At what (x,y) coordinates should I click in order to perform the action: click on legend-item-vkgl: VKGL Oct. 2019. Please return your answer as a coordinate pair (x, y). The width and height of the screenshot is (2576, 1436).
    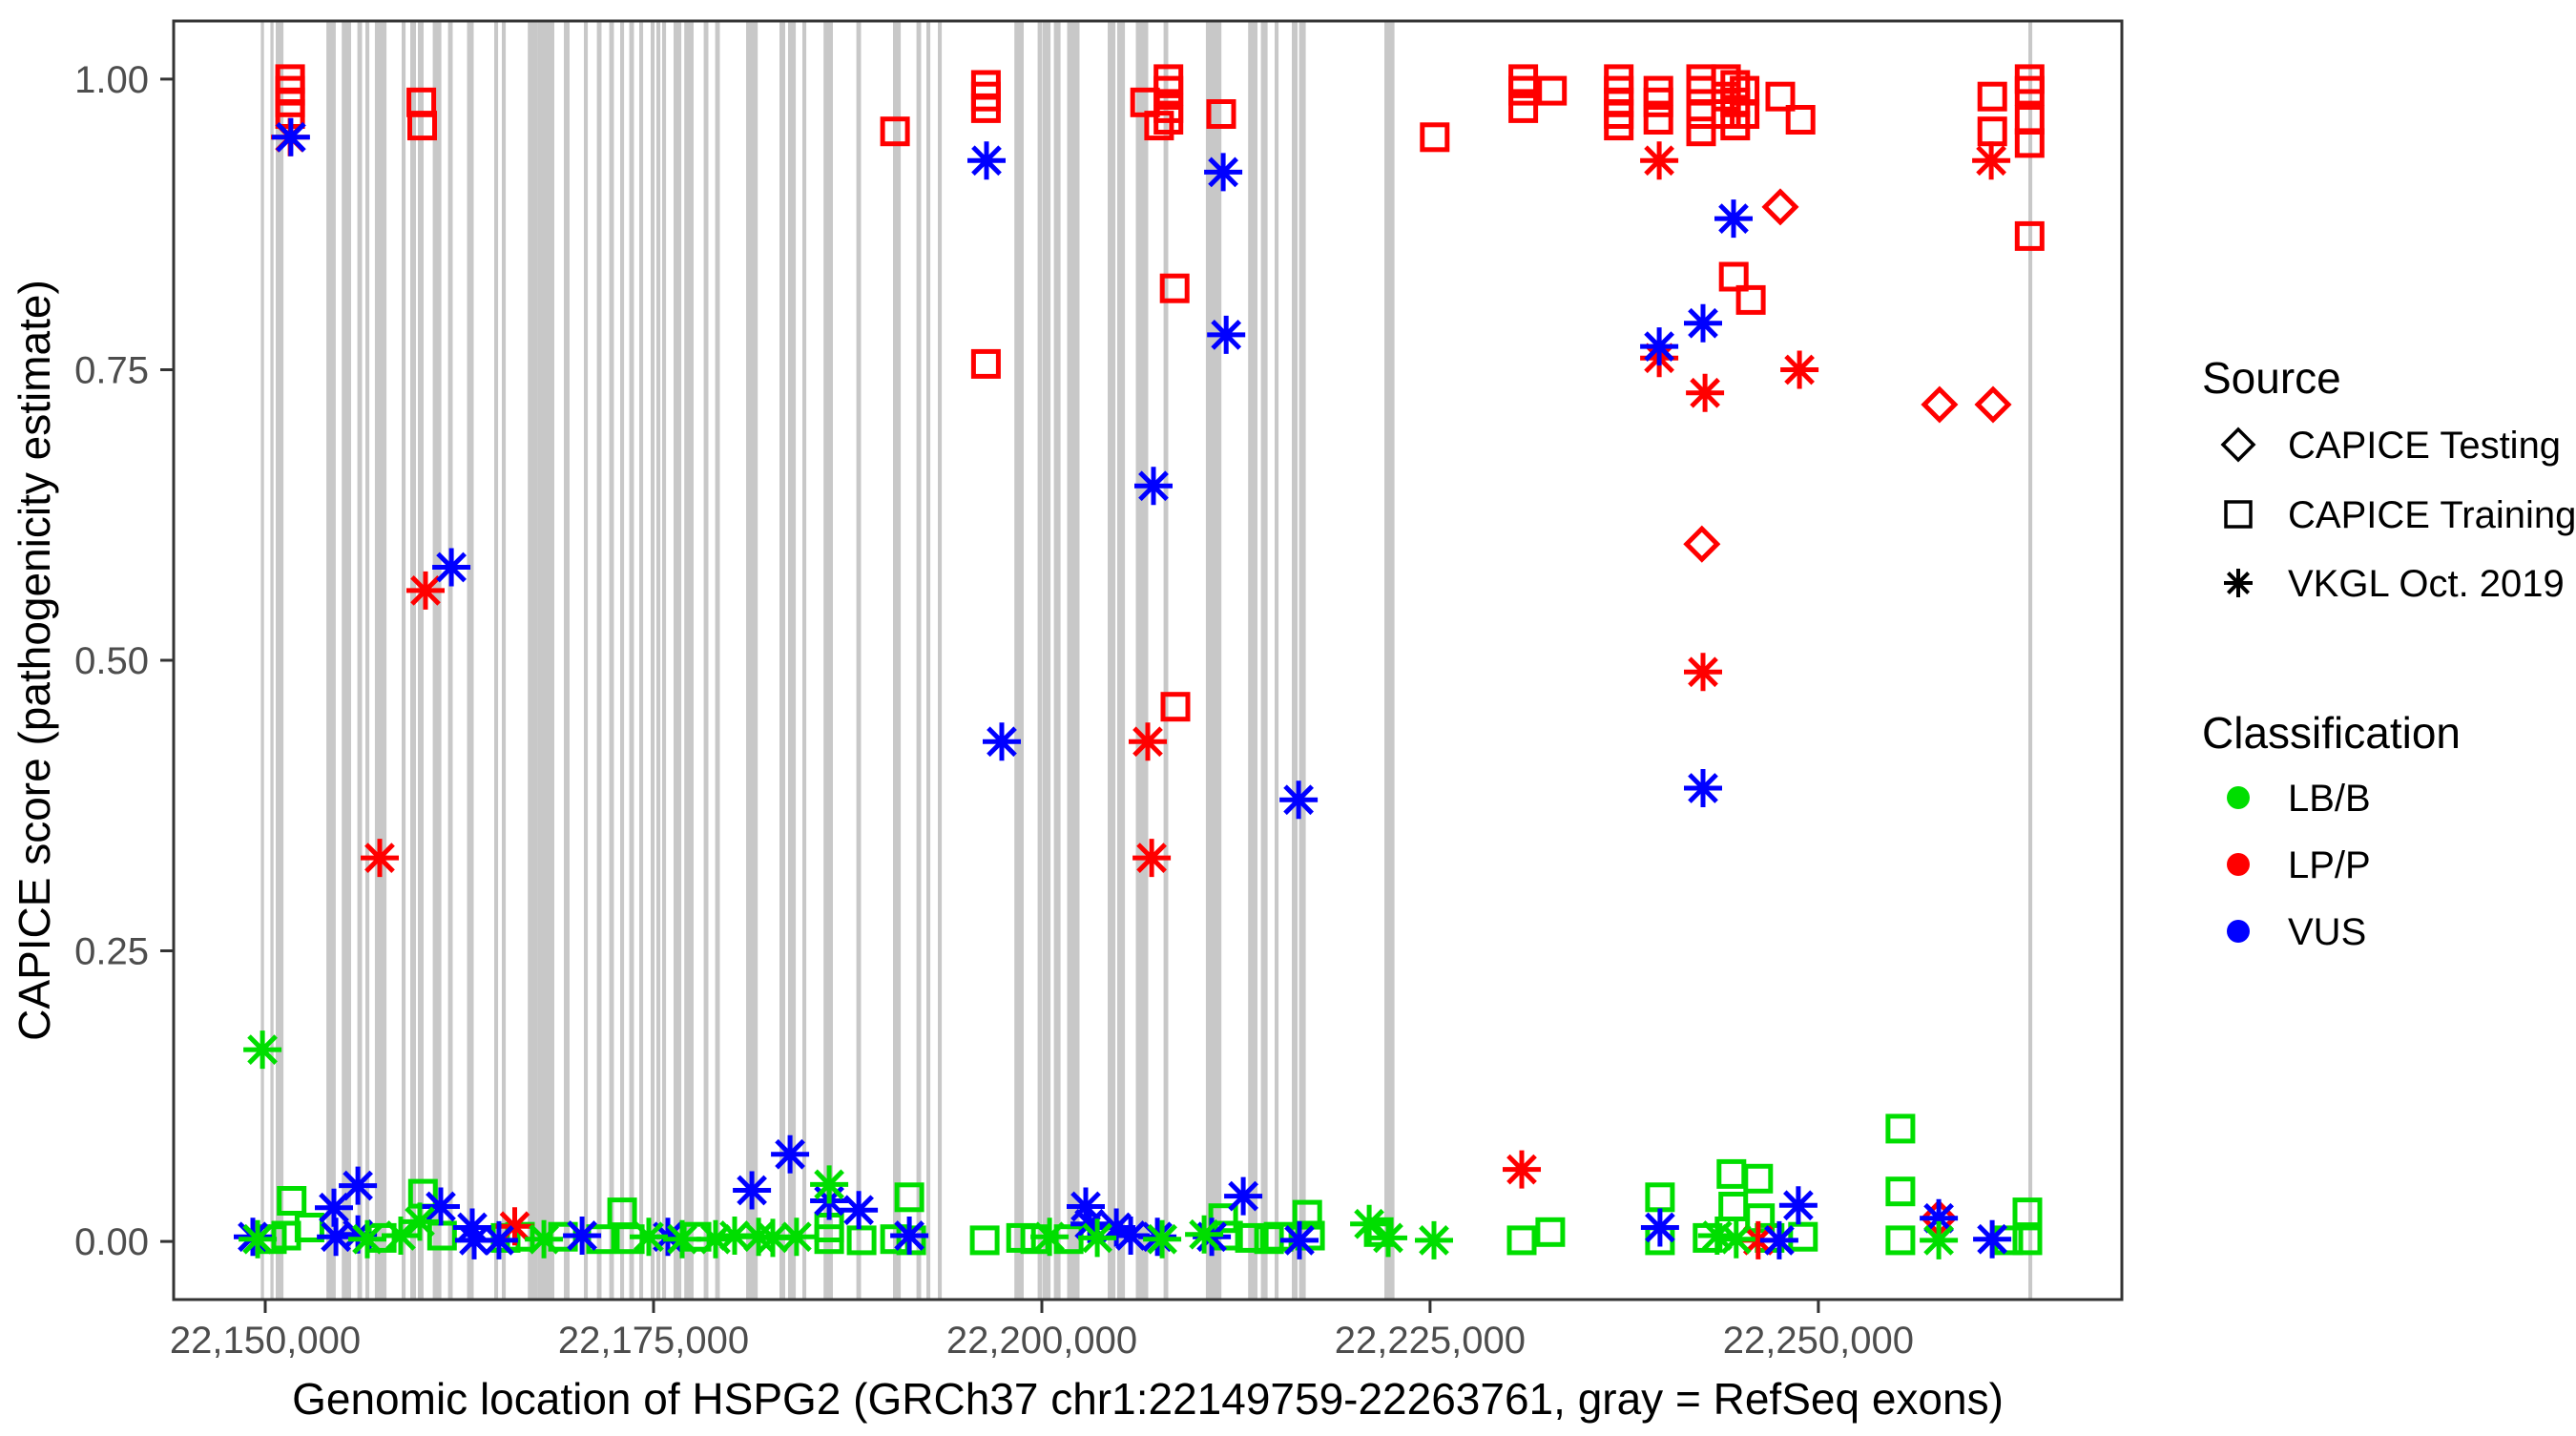
    Looking at the image, I should click on (2394, 584).